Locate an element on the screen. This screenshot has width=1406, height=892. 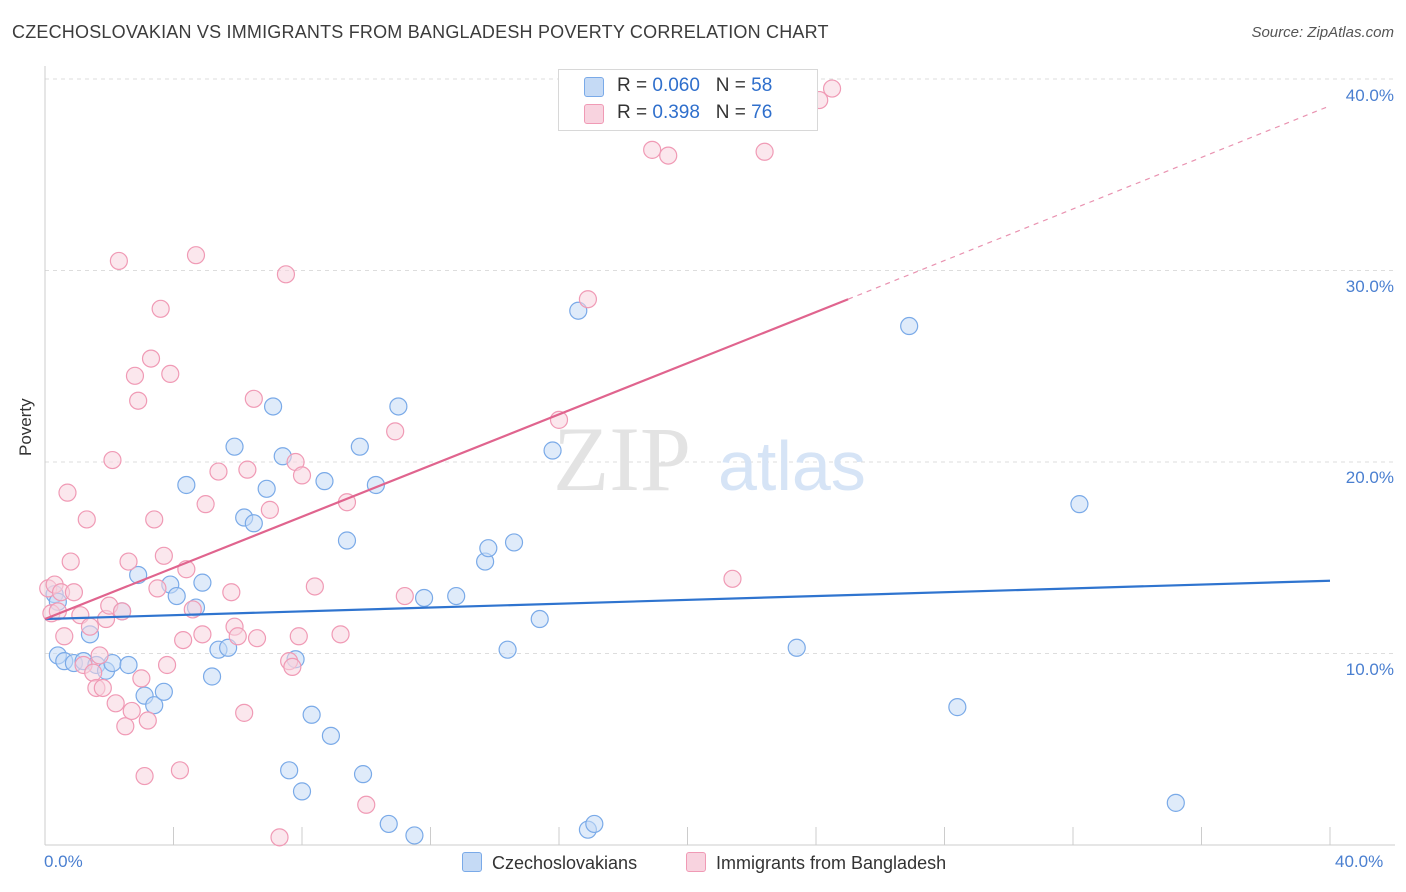
bottom-legend-swatch-blue is located at coordinates (472, 862).